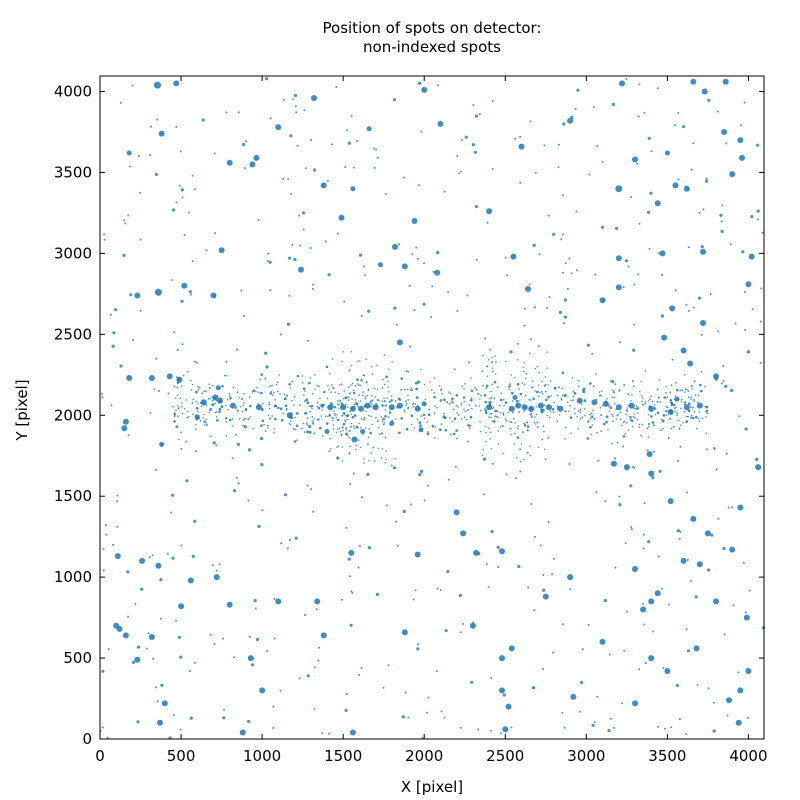 The height and width of the screenshot is (800, 800). I want to click on y-tick-label: 4000, so click(73, 92).